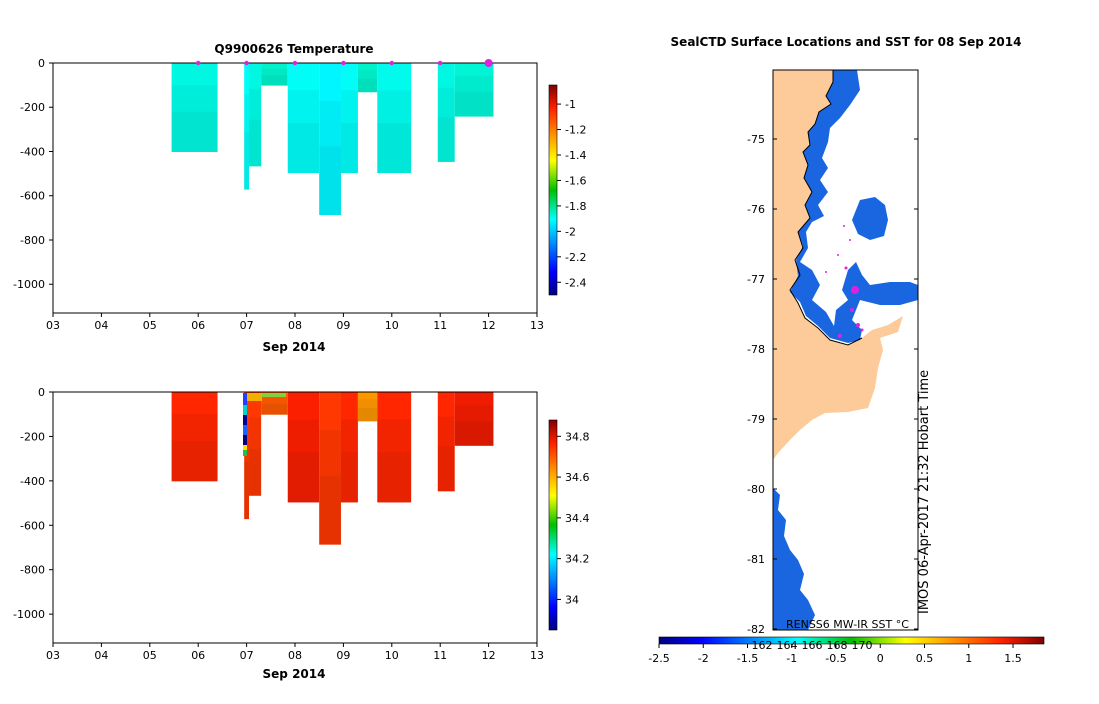 This screenshot has height=704, width=1099. I want to click on y-tick-label: -400, so click(32, 481).